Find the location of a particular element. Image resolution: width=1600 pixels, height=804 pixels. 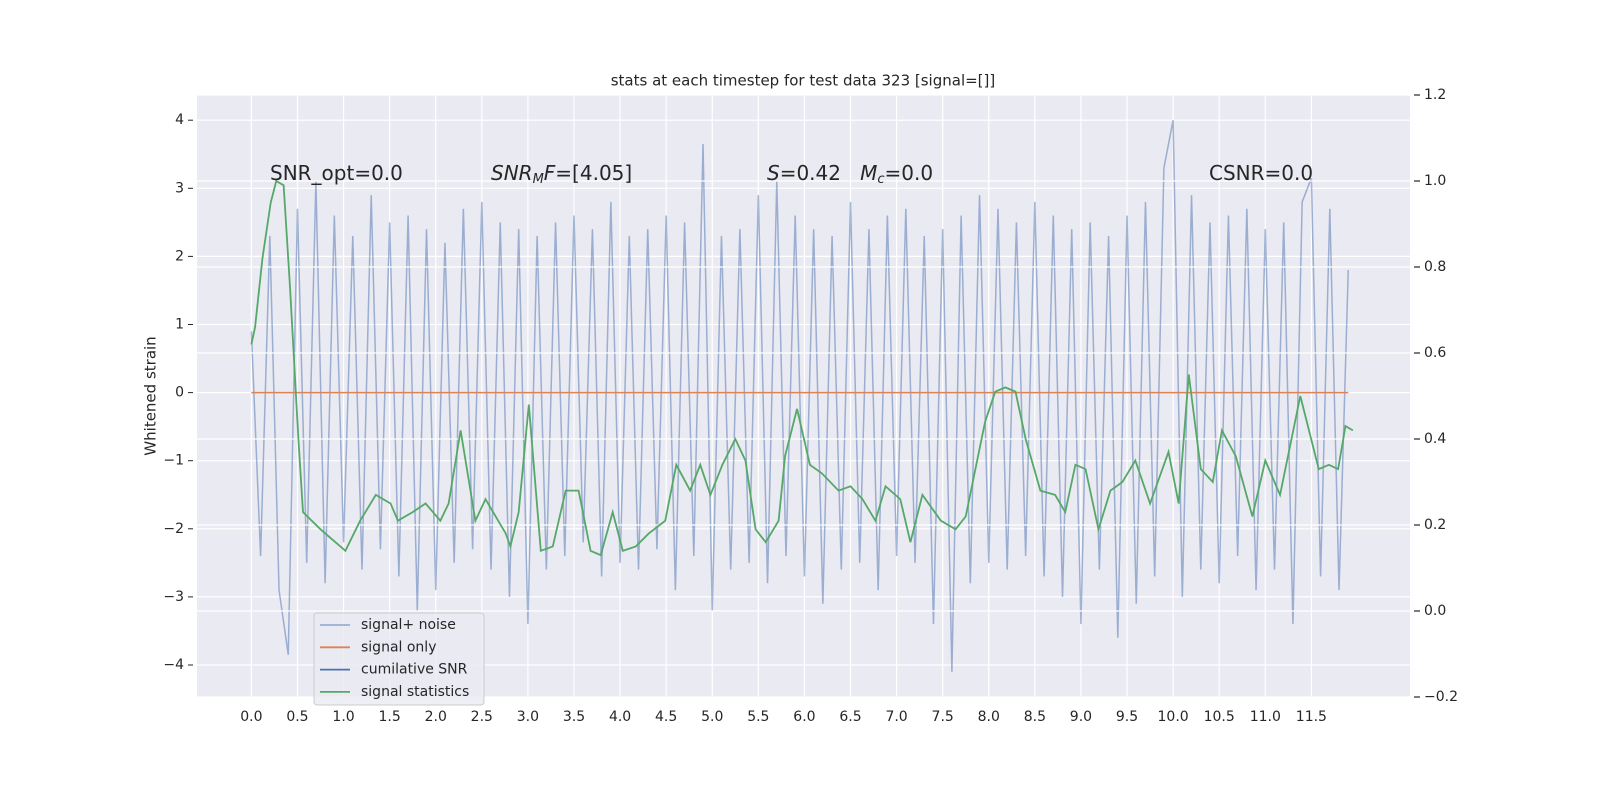

x-tick-label: 1.5 is located at coordinates (390, 717).